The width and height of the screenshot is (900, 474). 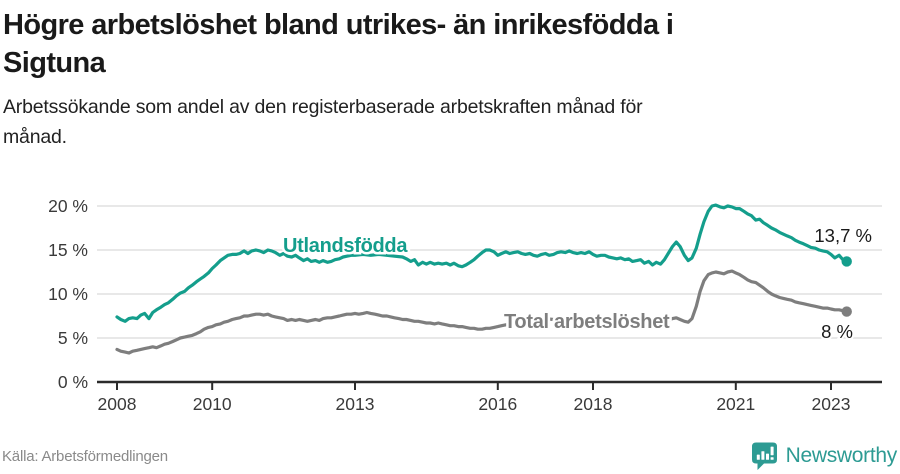 I want to click on x-axis-label: 2010, so click(x=212, y=404).